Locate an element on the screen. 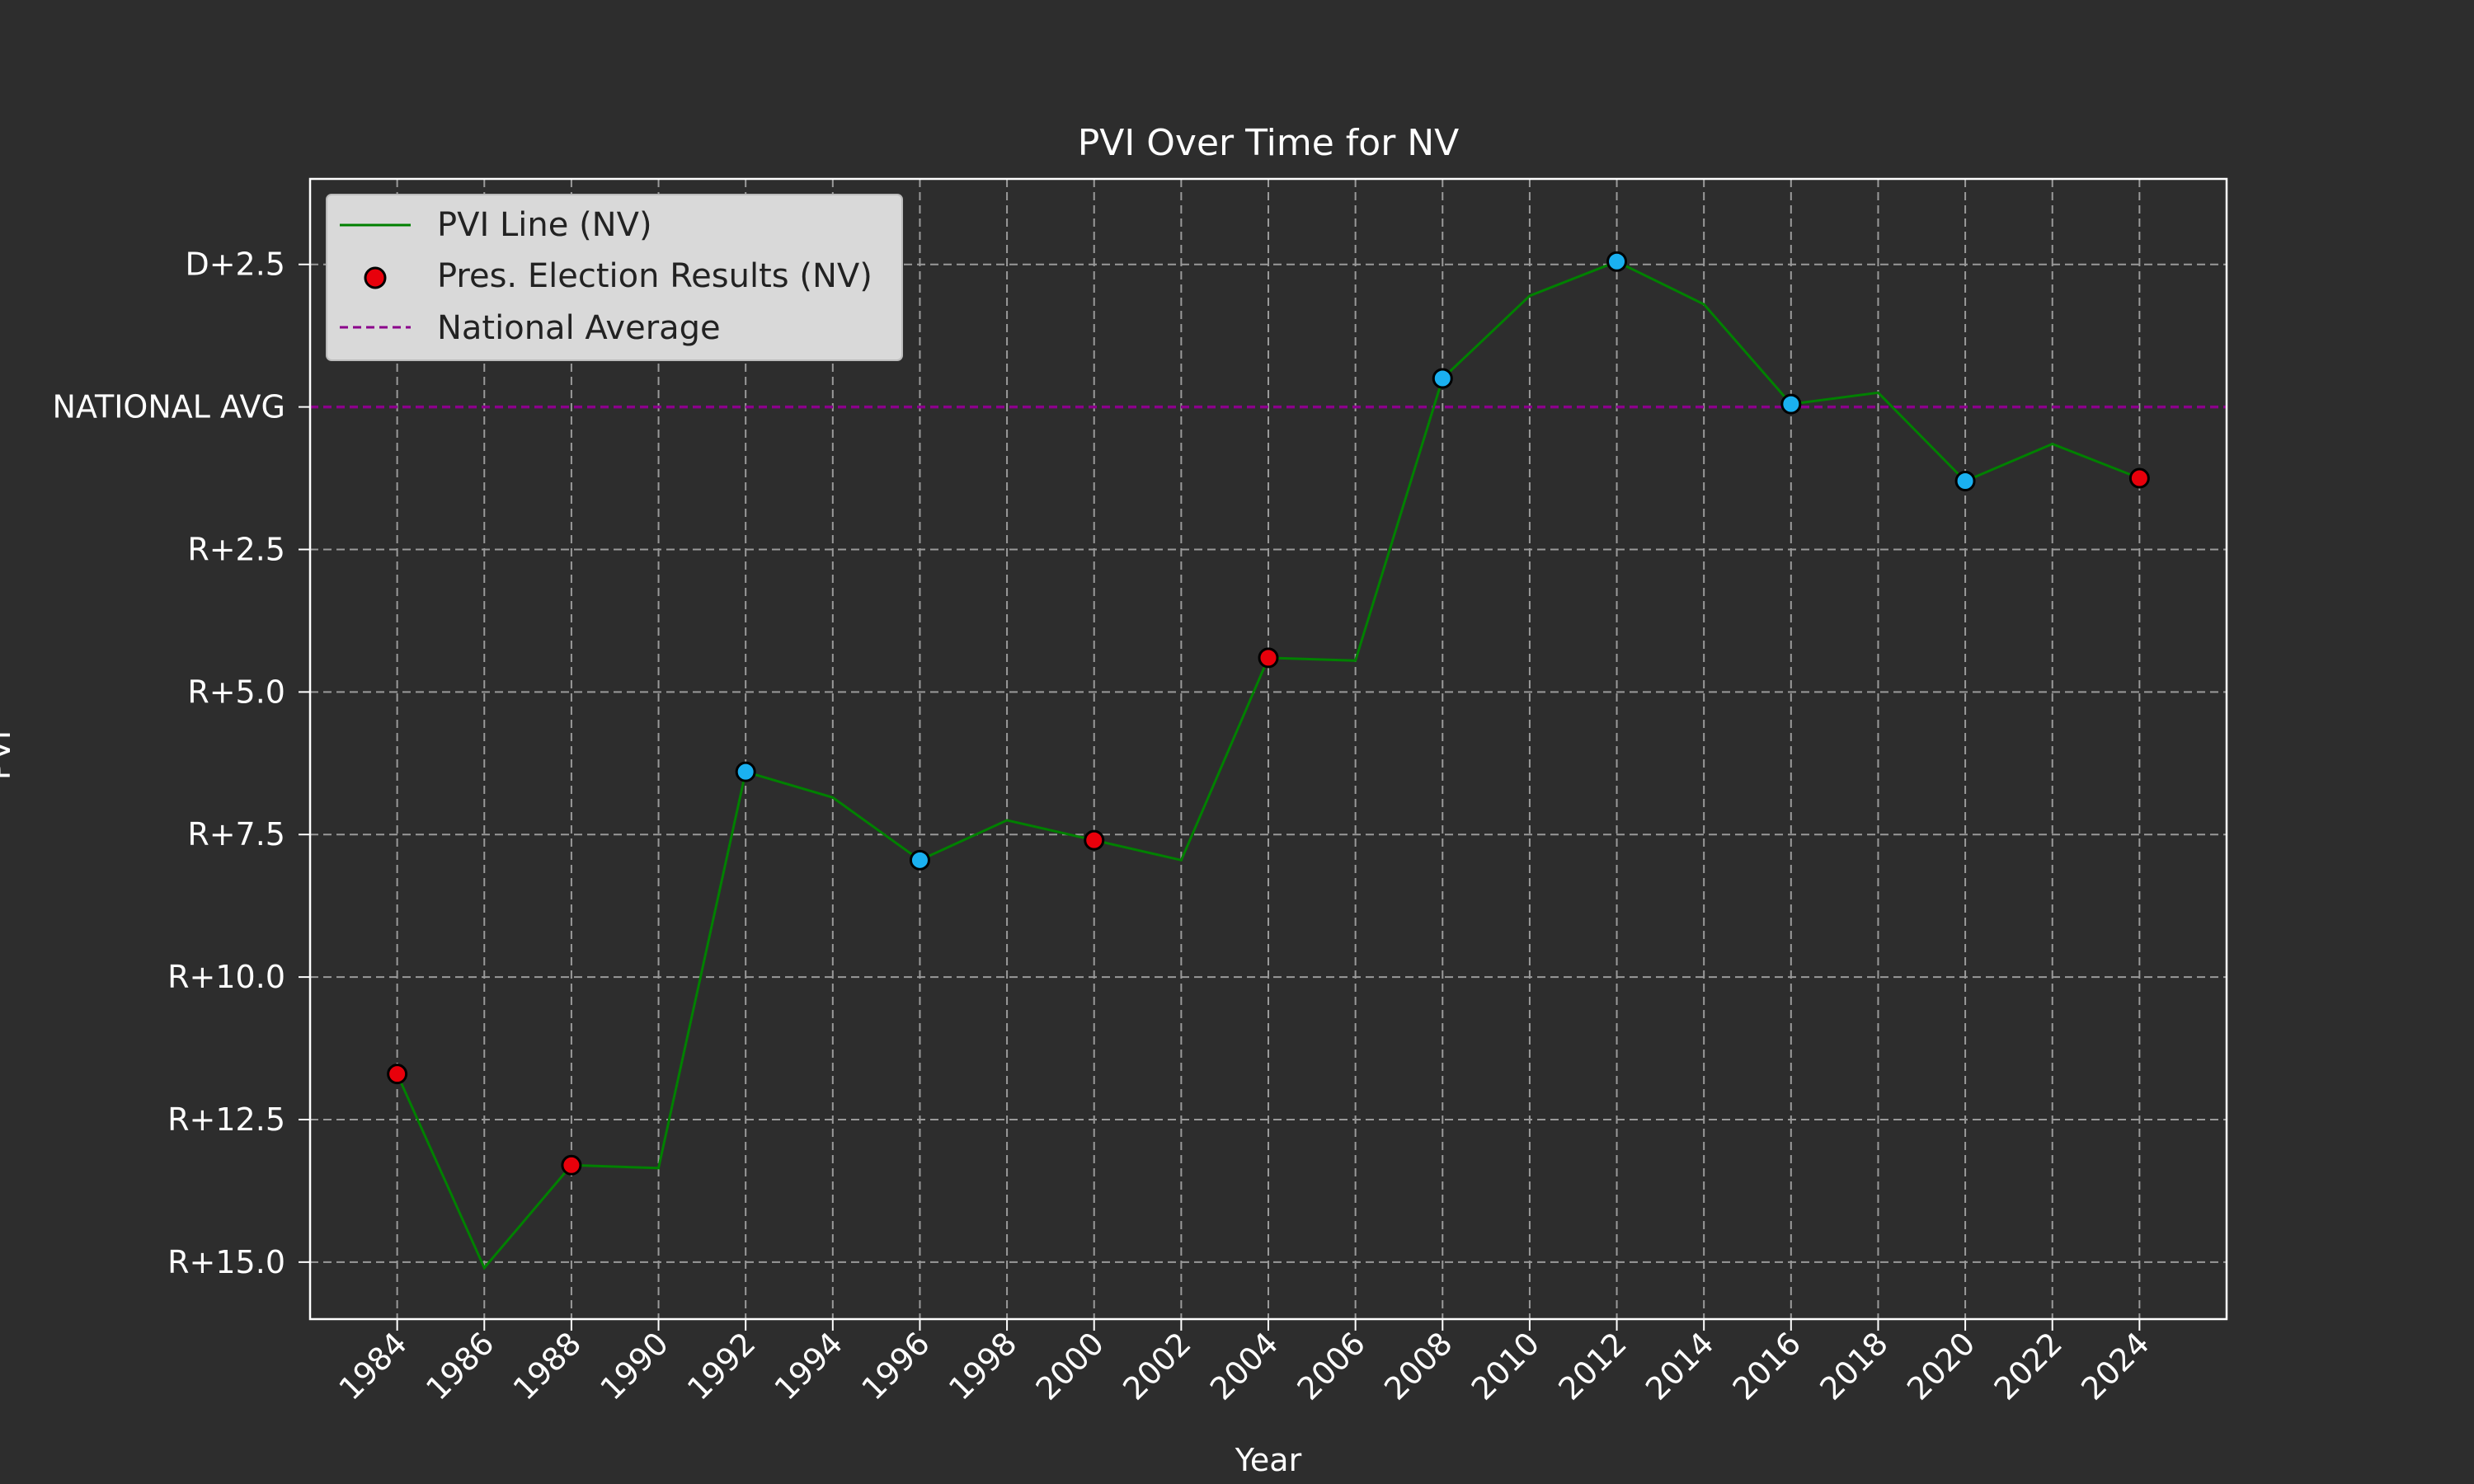 The image size is (2474, 1484). x-tick-label: 1996 is located at coordinates (895, 1366).